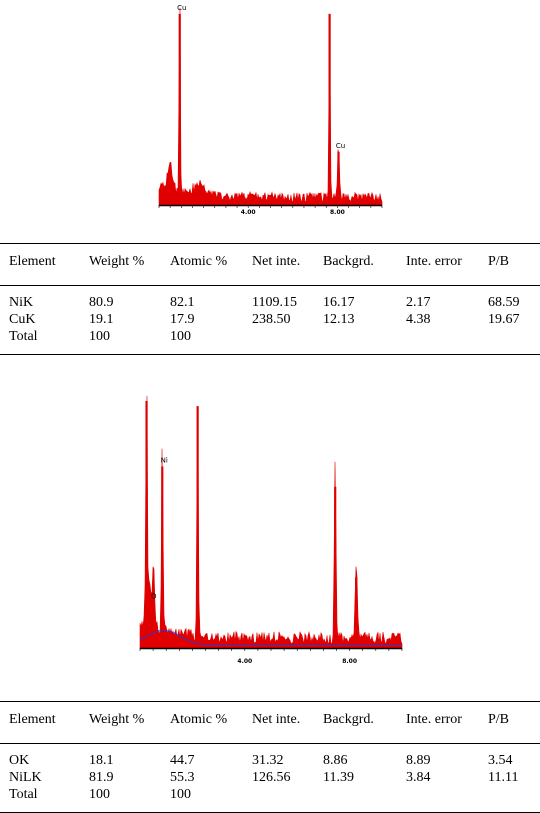  I want to click on table-row: NiLK 81.9 55.3 126.56 11.39 3.84 11.11, so click(270, 778).